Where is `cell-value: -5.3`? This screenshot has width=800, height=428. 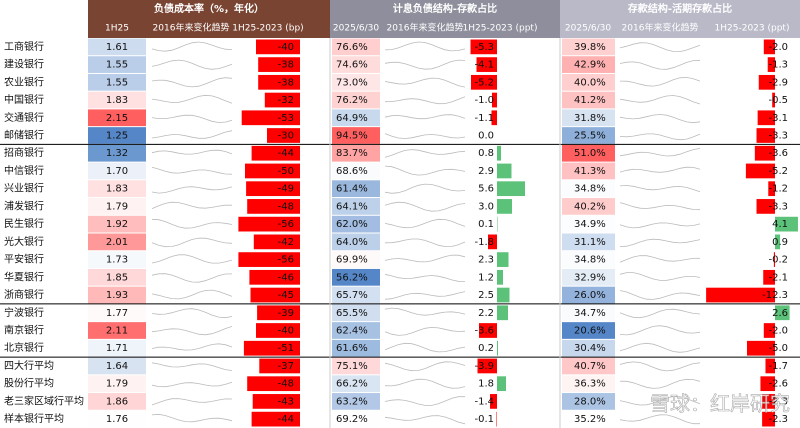 cell-value: -5.3 is located at coordinates (484, 47).